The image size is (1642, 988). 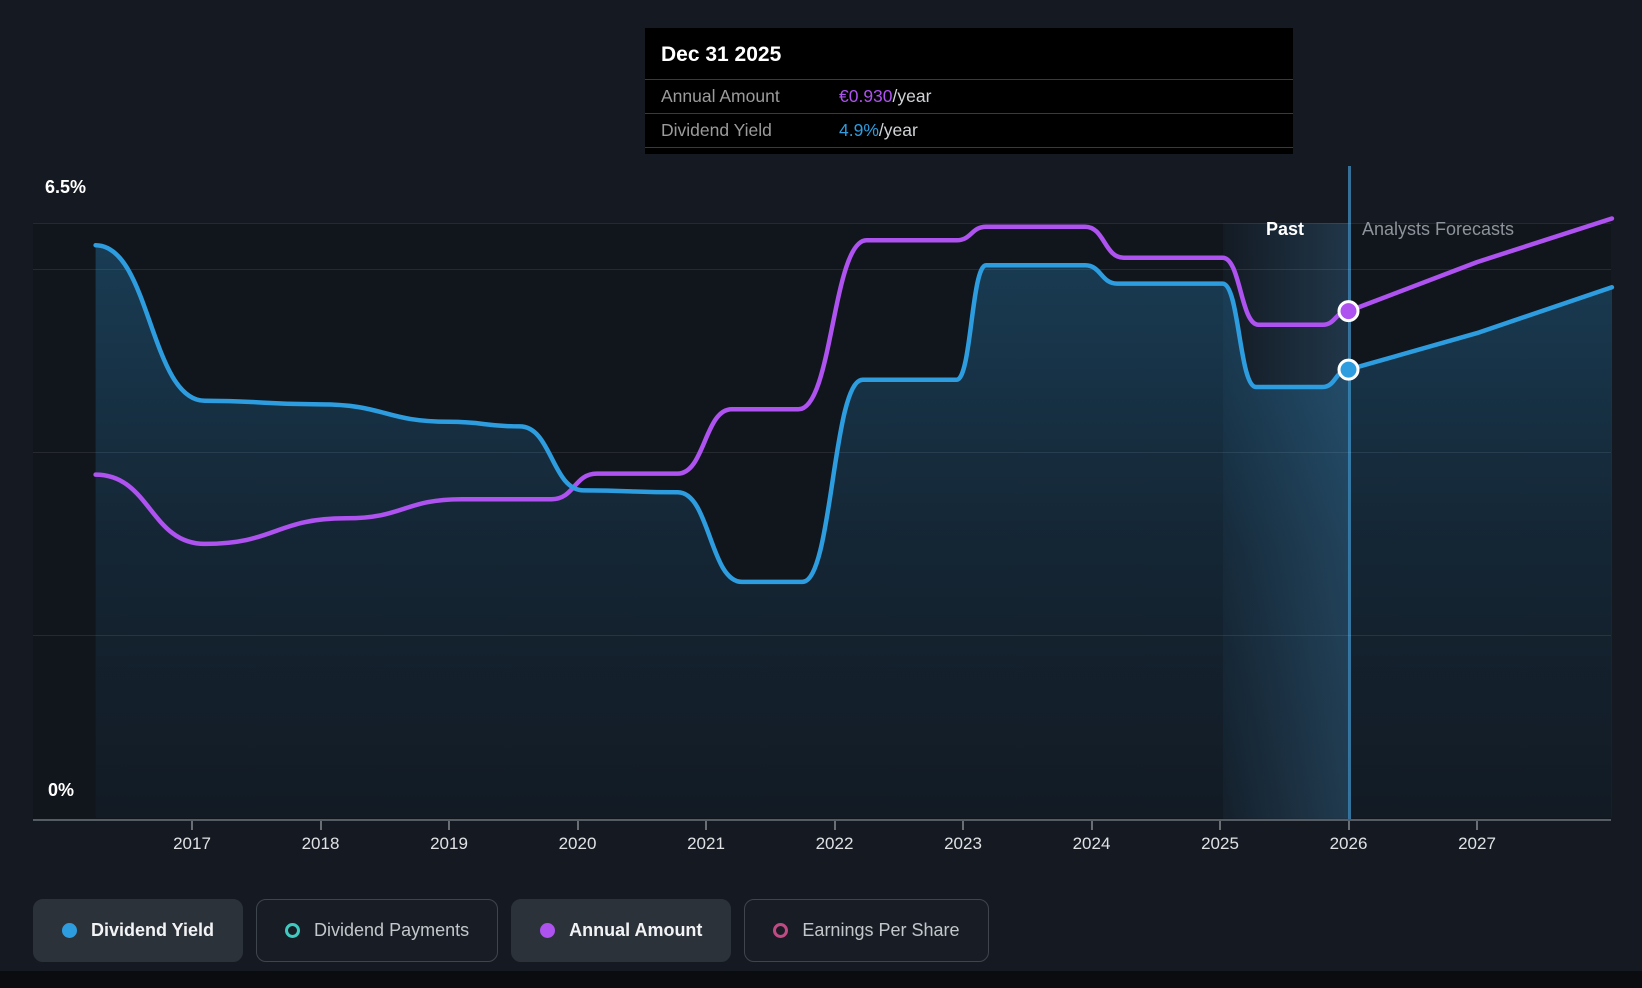 What do you see at coordinates (66, 187) in the screenshot?
I see `y-axis-max-label: 6.5%` at bounding box center [66, 187].